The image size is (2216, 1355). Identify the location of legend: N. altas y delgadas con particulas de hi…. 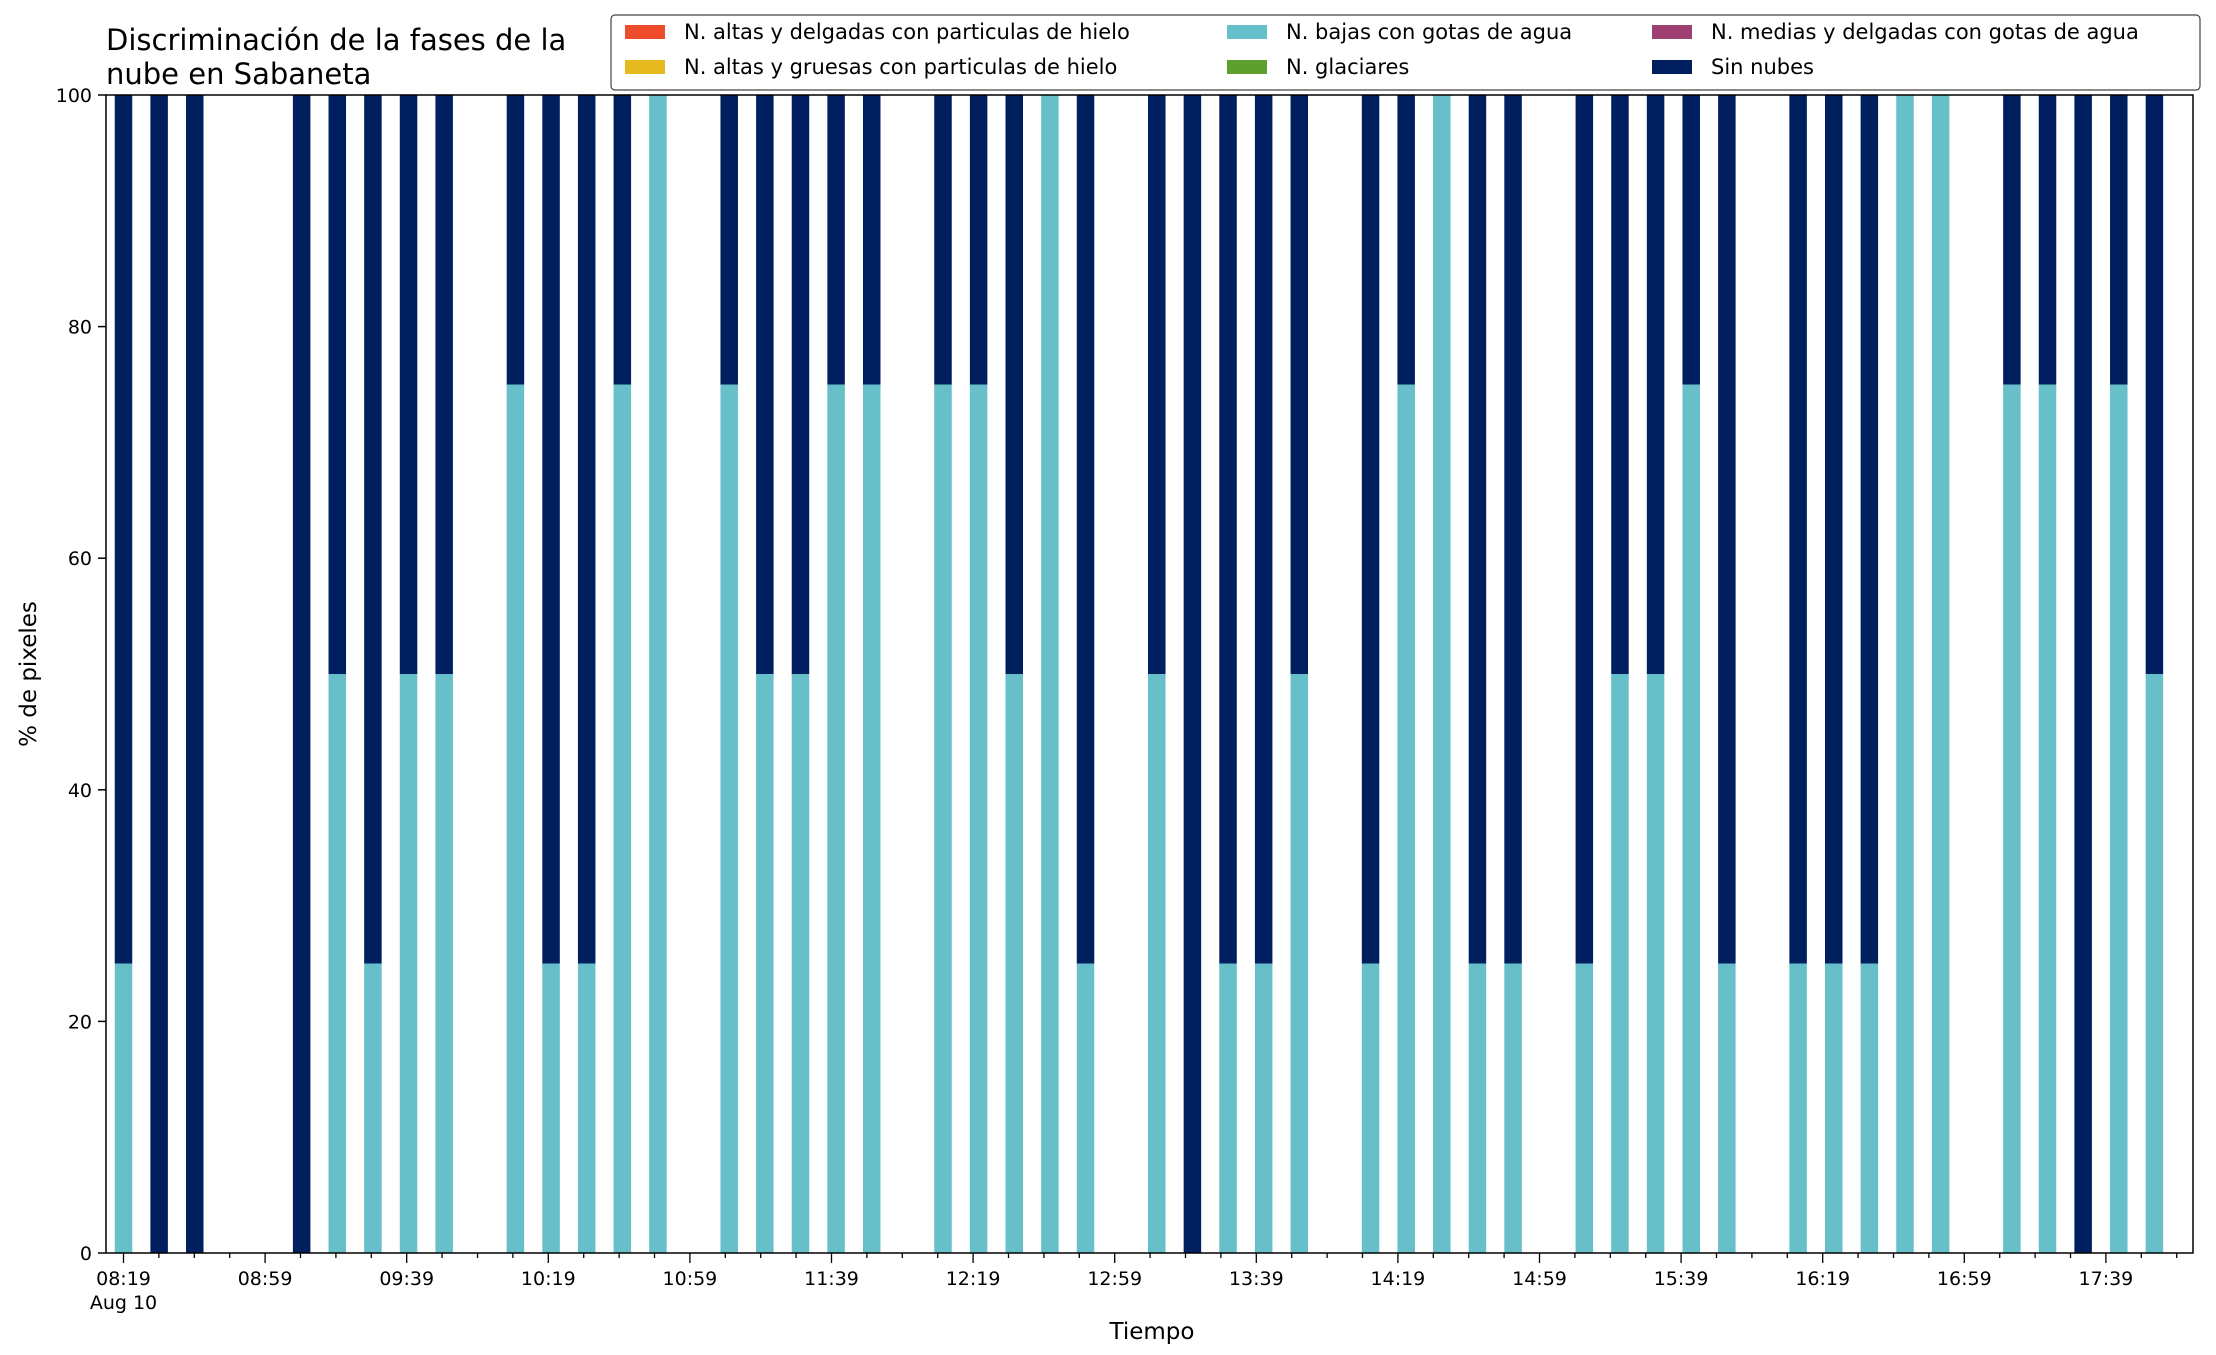
(1405, 52).